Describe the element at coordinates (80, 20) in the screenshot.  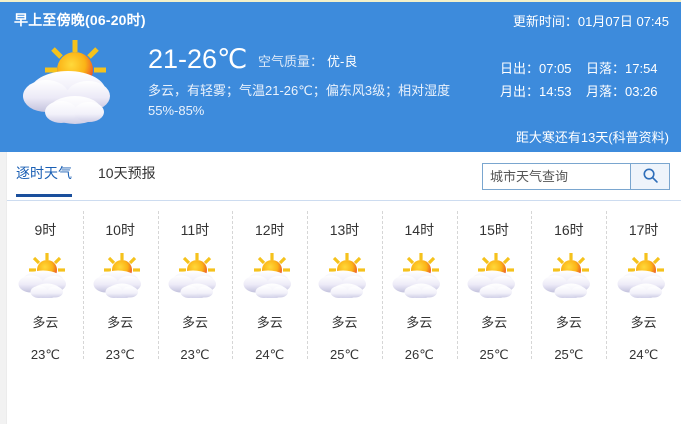
I see `header-period-title: 早上至傍晚(06-20时)` at that location.